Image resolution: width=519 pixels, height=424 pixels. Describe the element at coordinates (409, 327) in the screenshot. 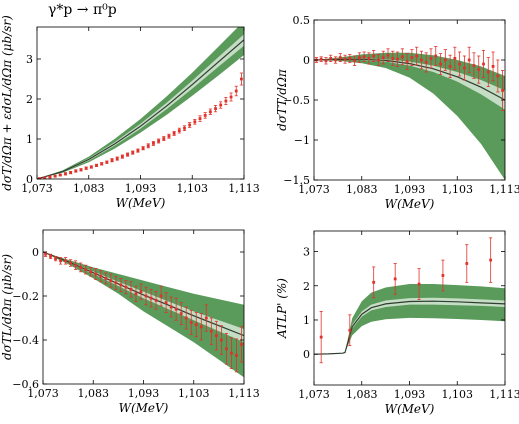

I see `theory-curve` at that location.